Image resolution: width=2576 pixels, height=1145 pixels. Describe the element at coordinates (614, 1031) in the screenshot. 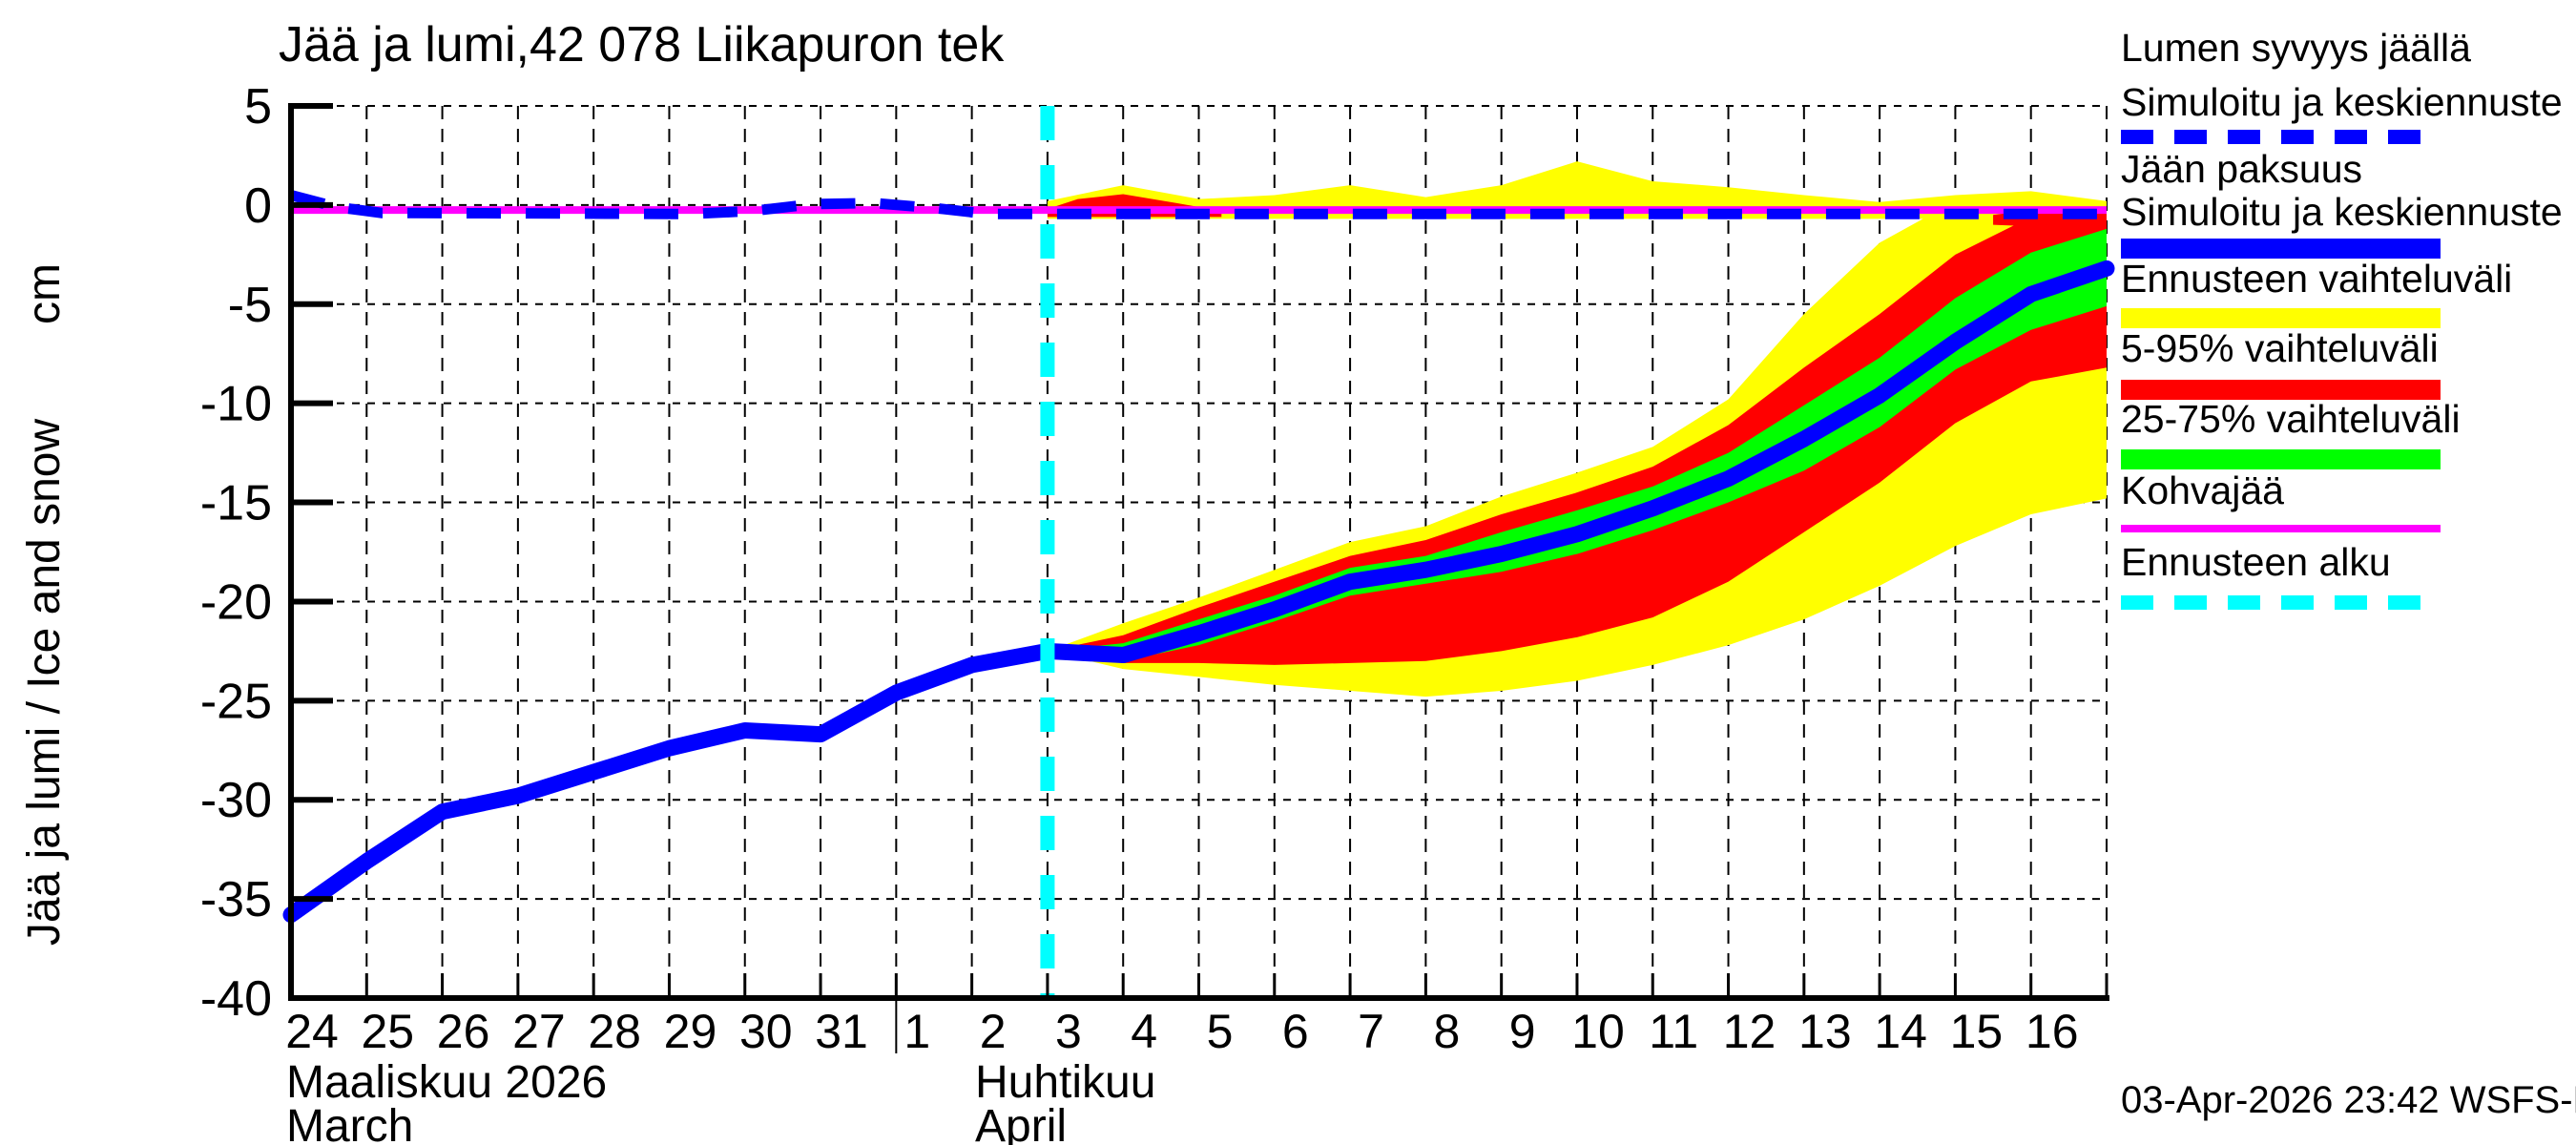

I see `x-tick-label: 28` at that location.